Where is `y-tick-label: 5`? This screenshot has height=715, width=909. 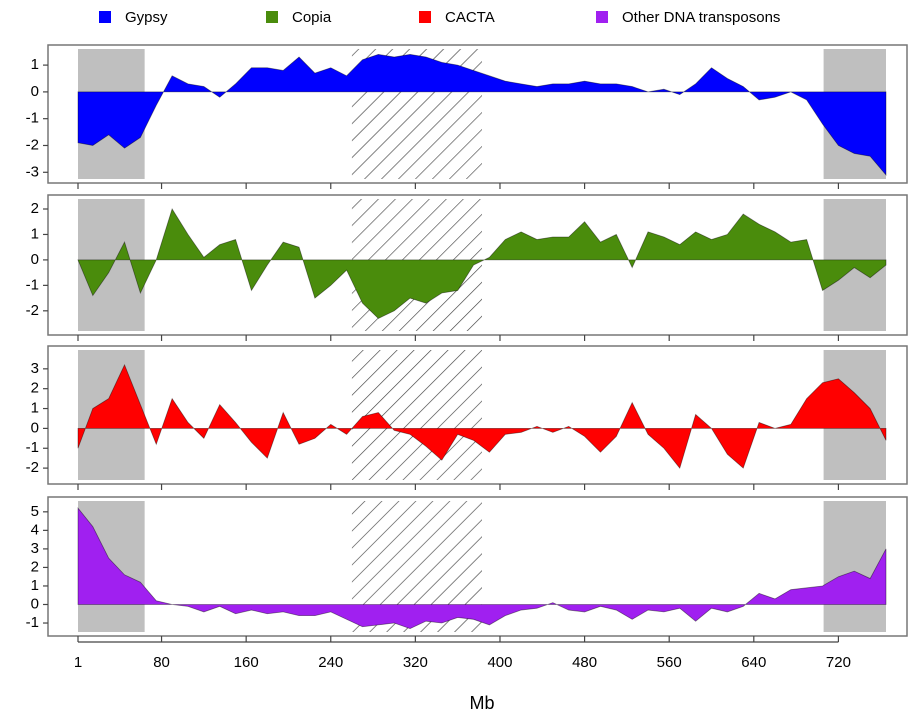 y-tick-label: 5 is located at coordinates (35, 511).